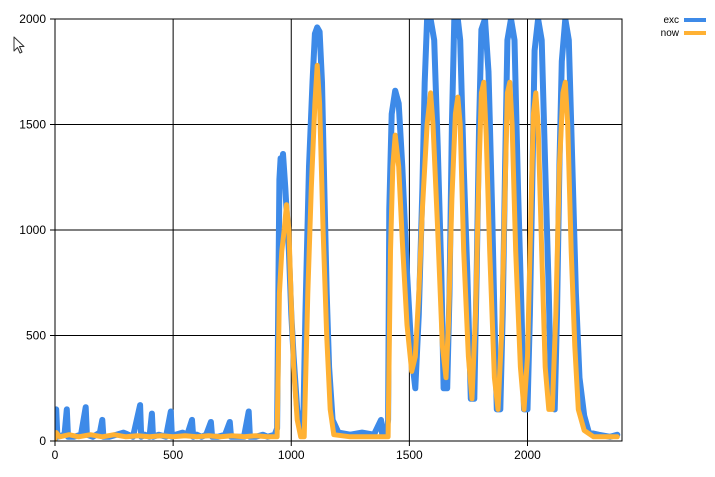 This screenshot has width=715, height=477. Describe the element at coordinates (683, 27) in the screenshot. I see `legend: exc now` at that location.